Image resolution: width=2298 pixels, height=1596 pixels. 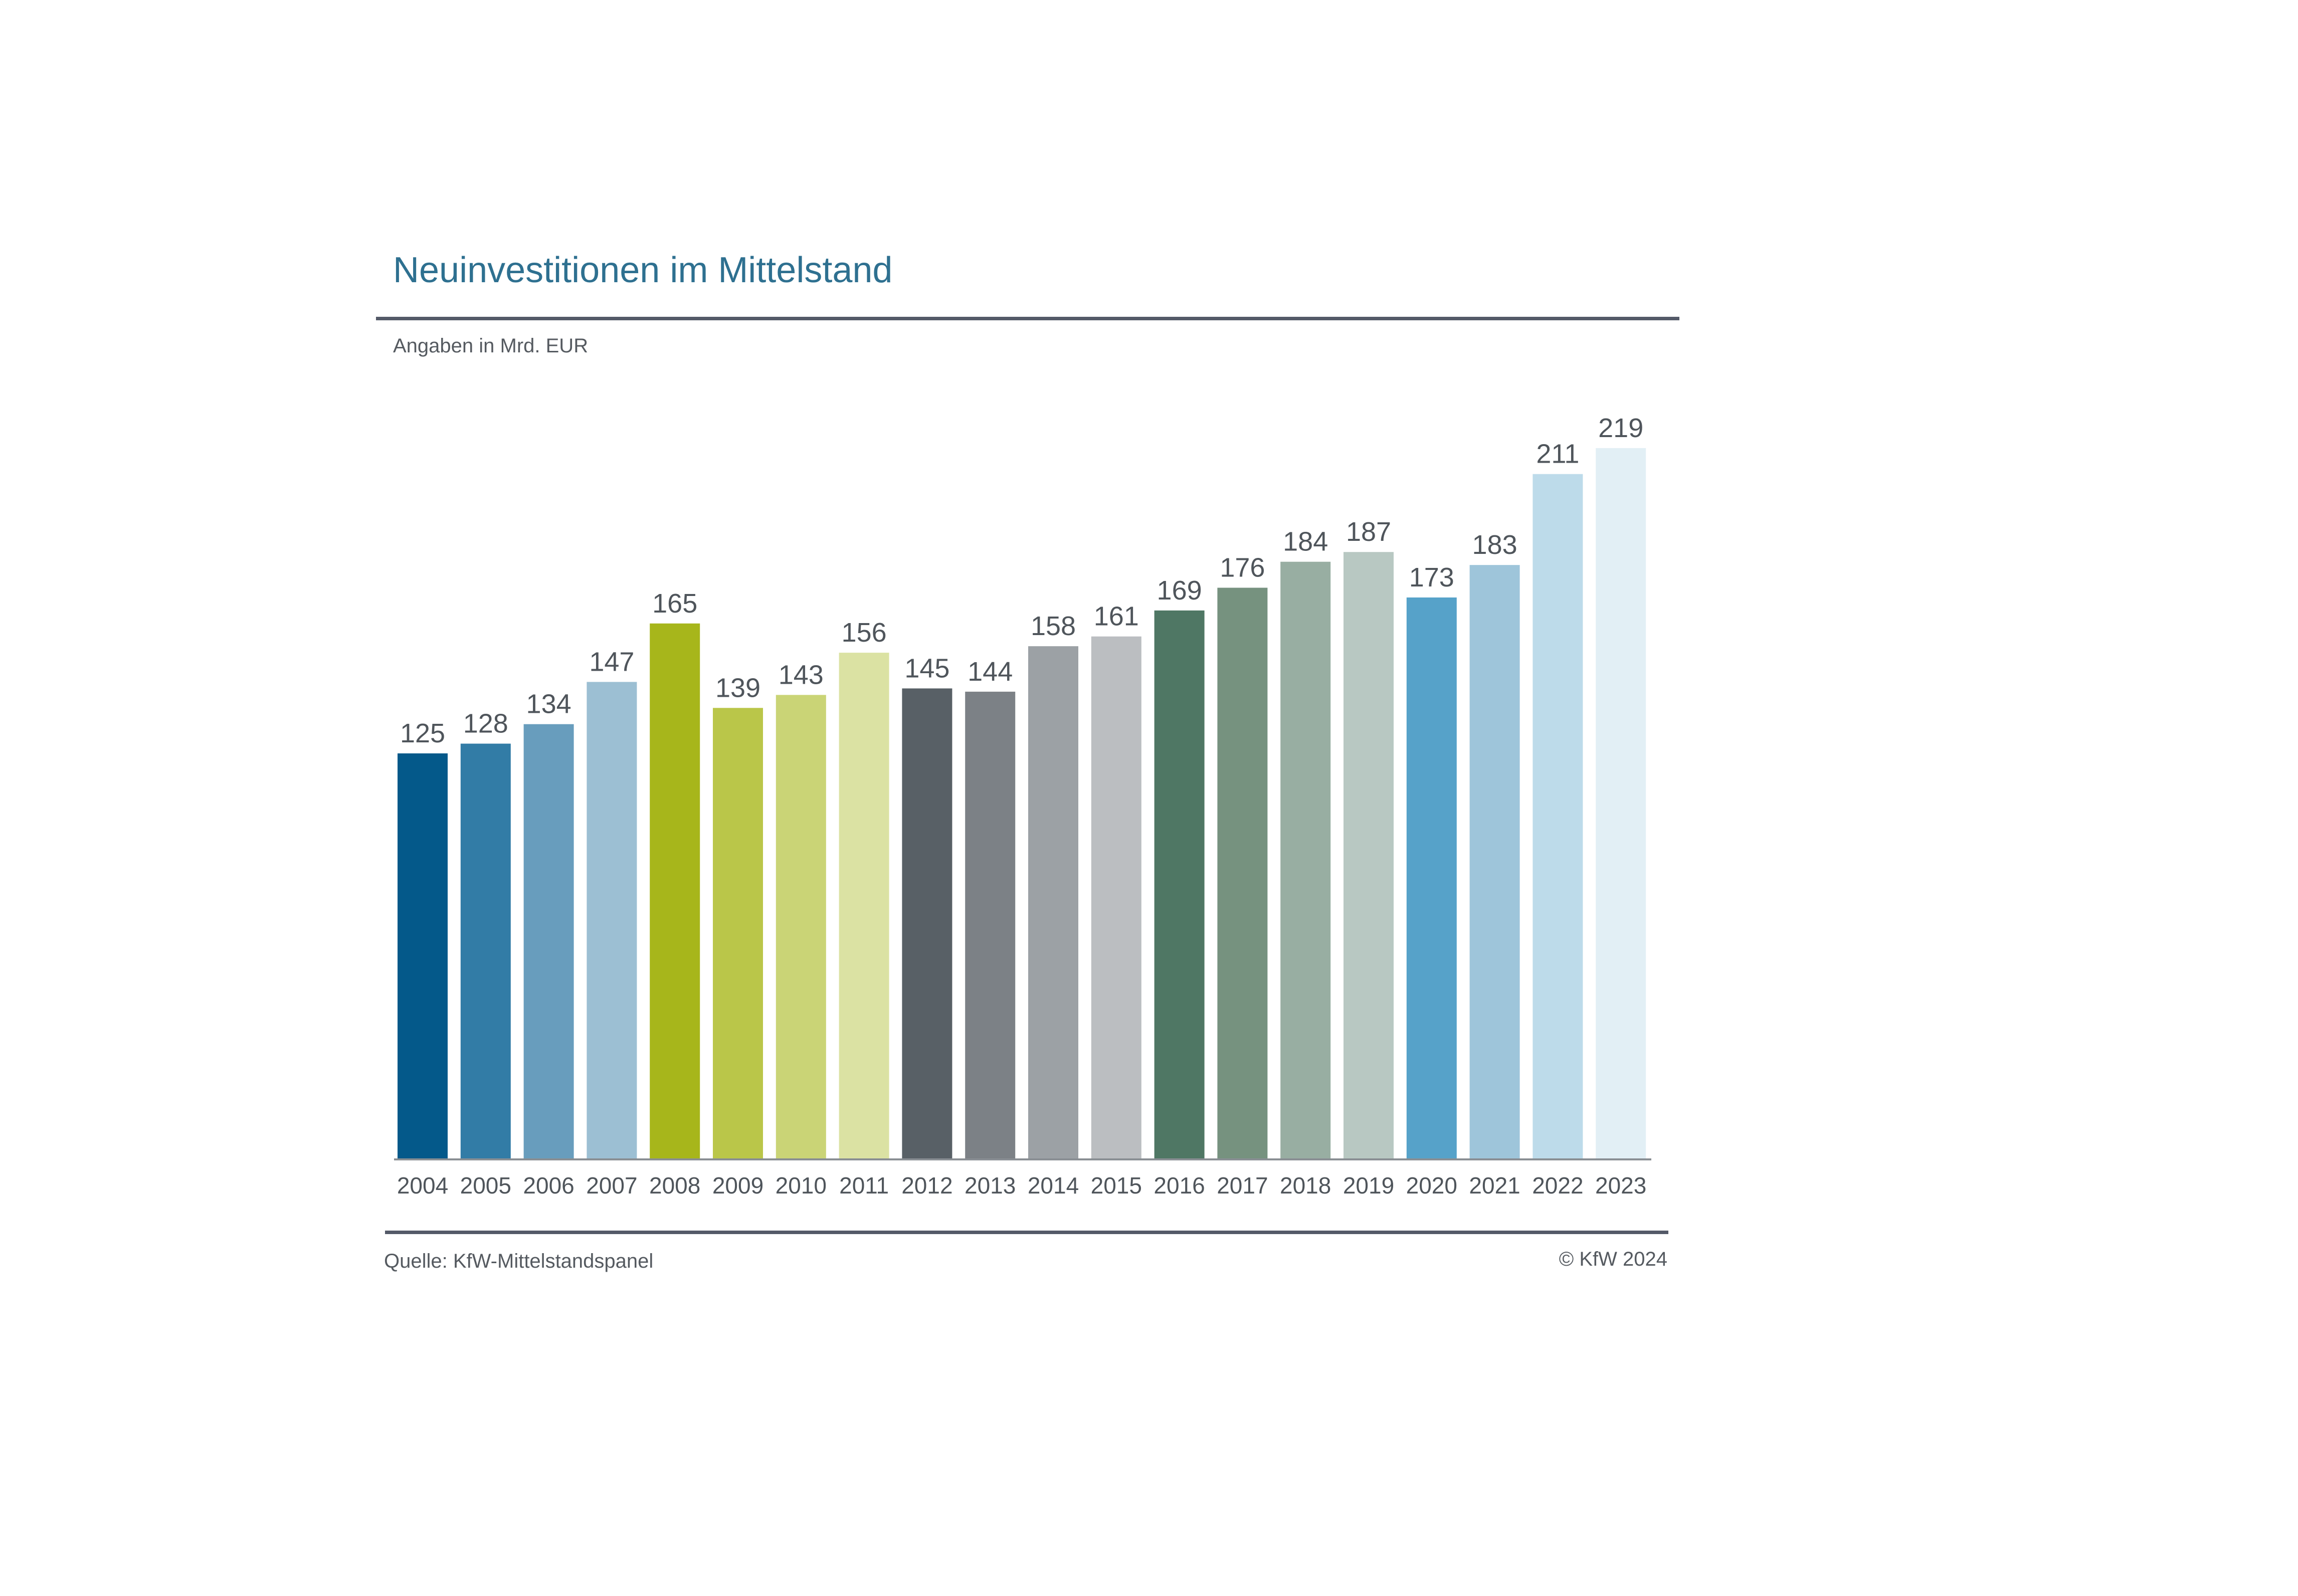 I want to click on chart-subtitle: Angaben in Mrd. EUR, so click(x=491, y=346).